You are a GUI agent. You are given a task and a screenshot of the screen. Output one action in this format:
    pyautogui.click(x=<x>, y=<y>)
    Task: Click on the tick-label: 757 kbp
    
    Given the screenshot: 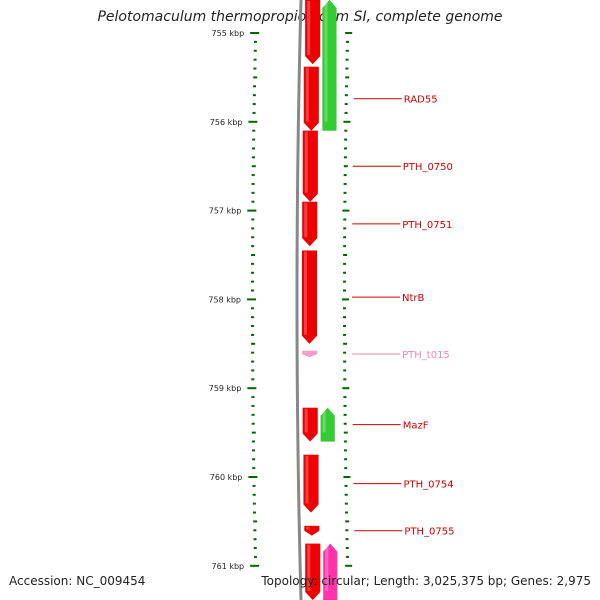 What is the action you would take?
    pyautogui.click(x=225, y=211)
    